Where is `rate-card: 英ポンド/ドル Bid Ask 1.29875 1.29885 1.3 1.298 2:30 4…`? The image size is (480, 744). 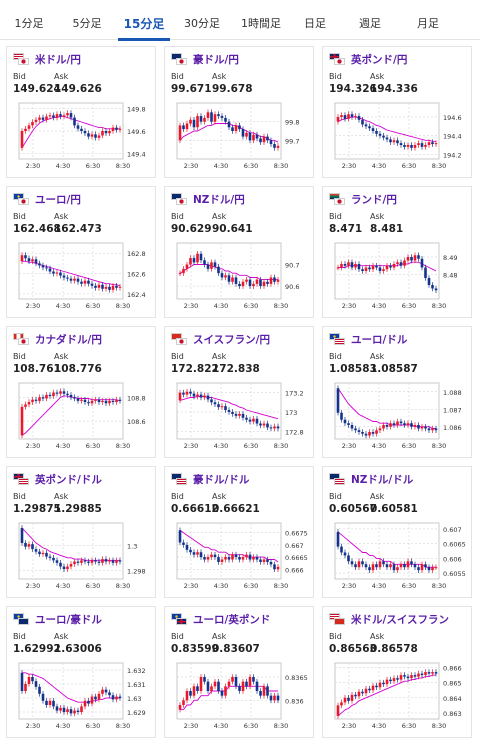 rate-card: 英ポンド/ドル Bid Ask 1.29875 1.29885 1.3 1.298 2:30 4… is located at coordinates (81, 532).